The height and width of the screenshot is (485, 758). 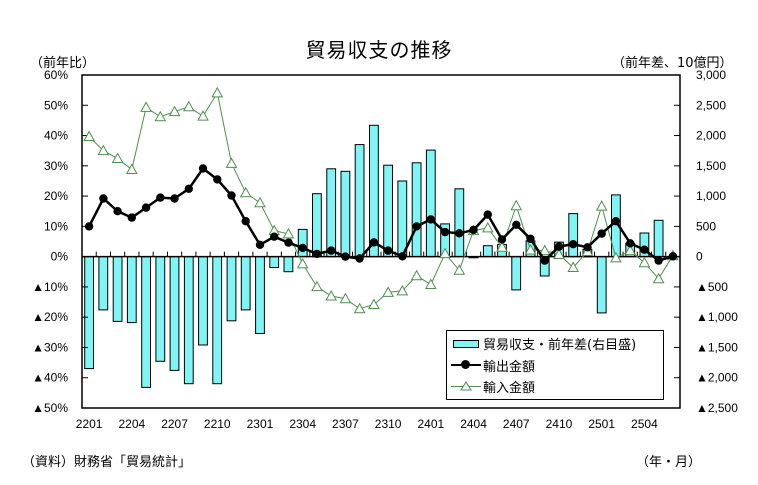 I want to click on left-y-tick-label: ▲20%, so click(x=50, y=317).